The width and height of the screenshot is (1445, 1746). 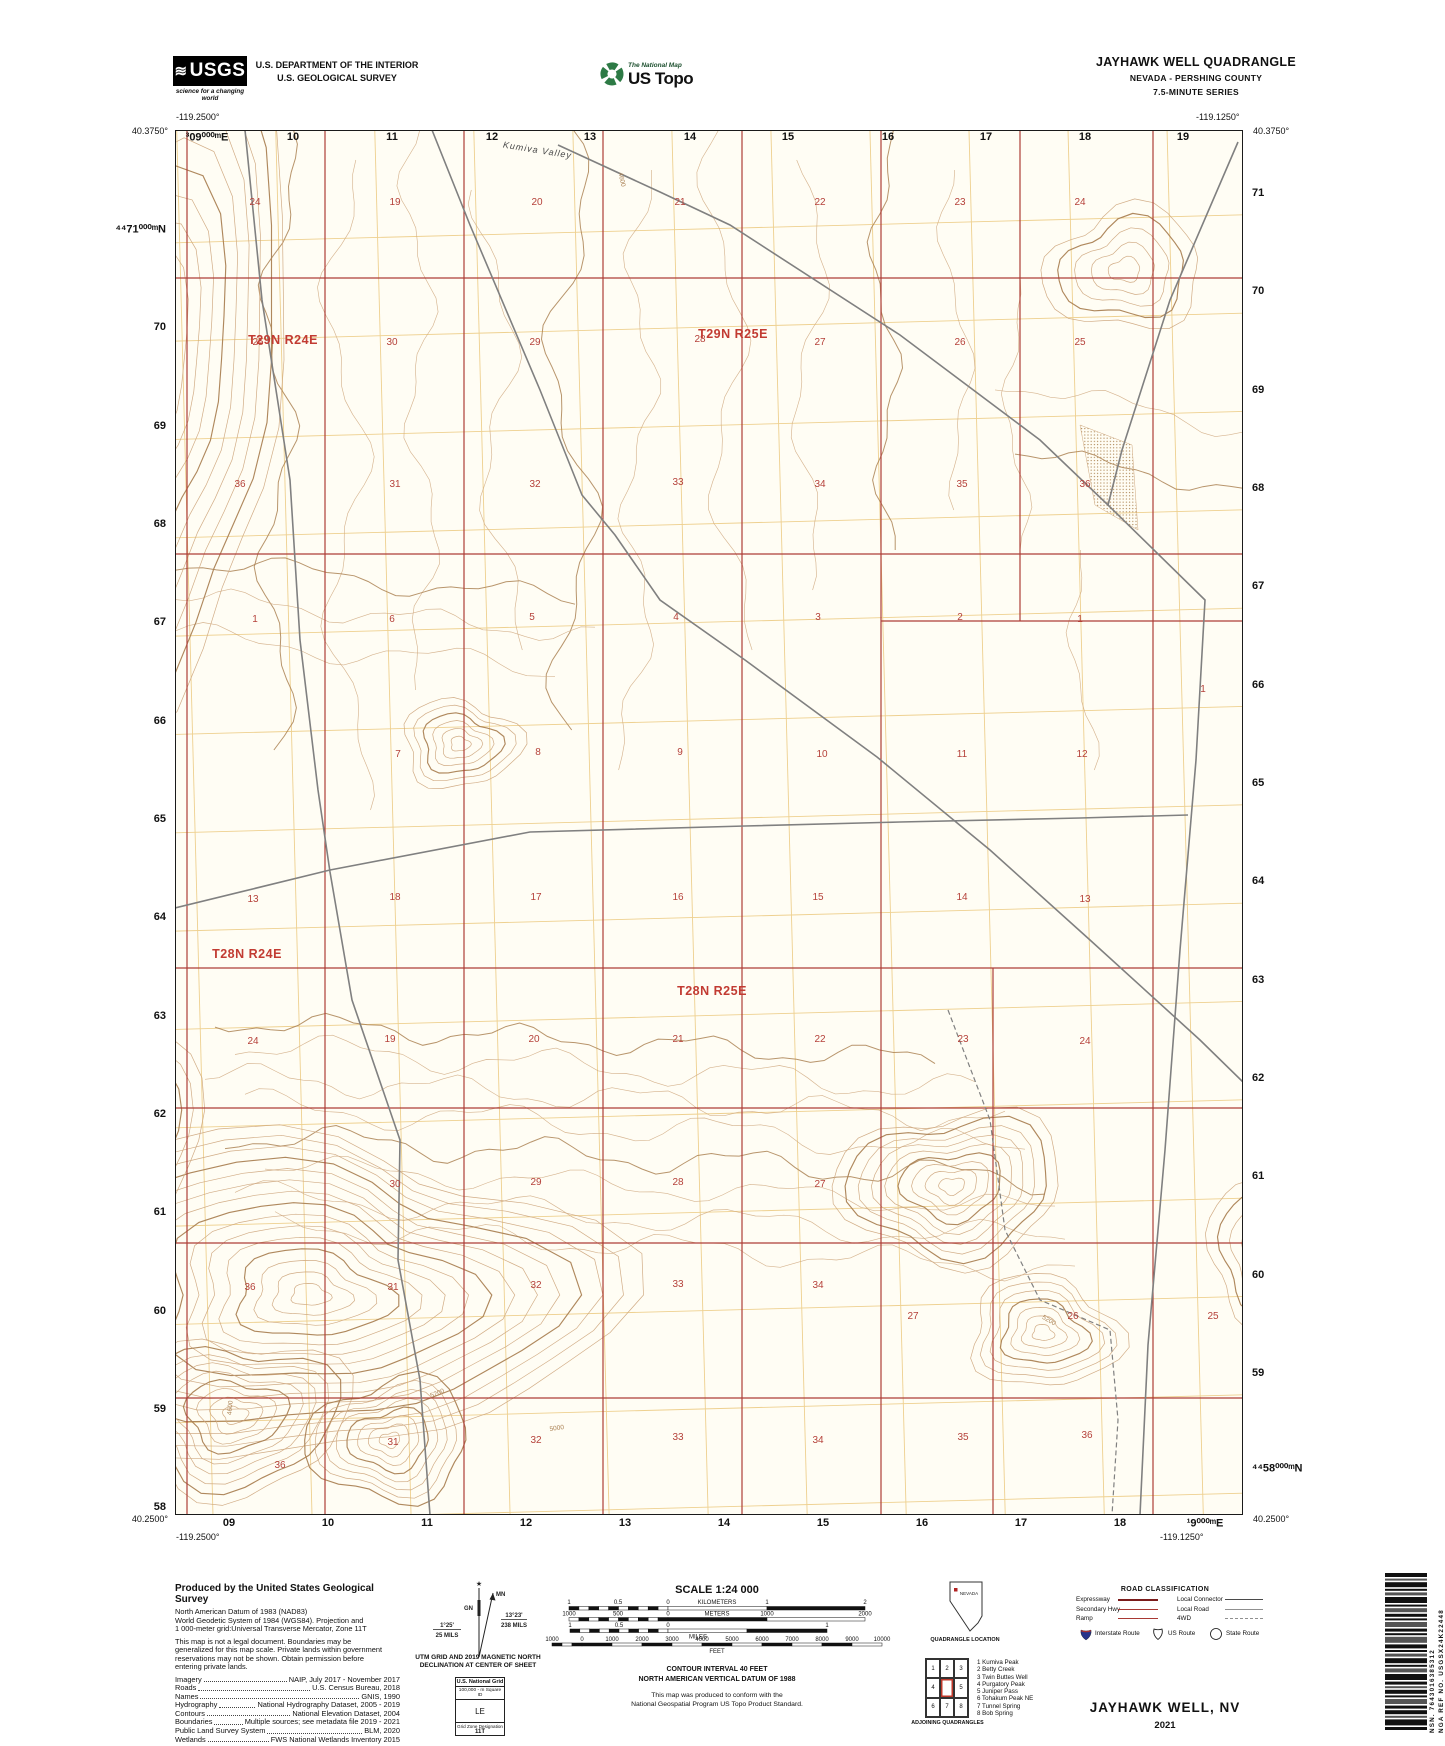 I want to click on grid-label-bottom: 15, so click(x=823, y=1523).